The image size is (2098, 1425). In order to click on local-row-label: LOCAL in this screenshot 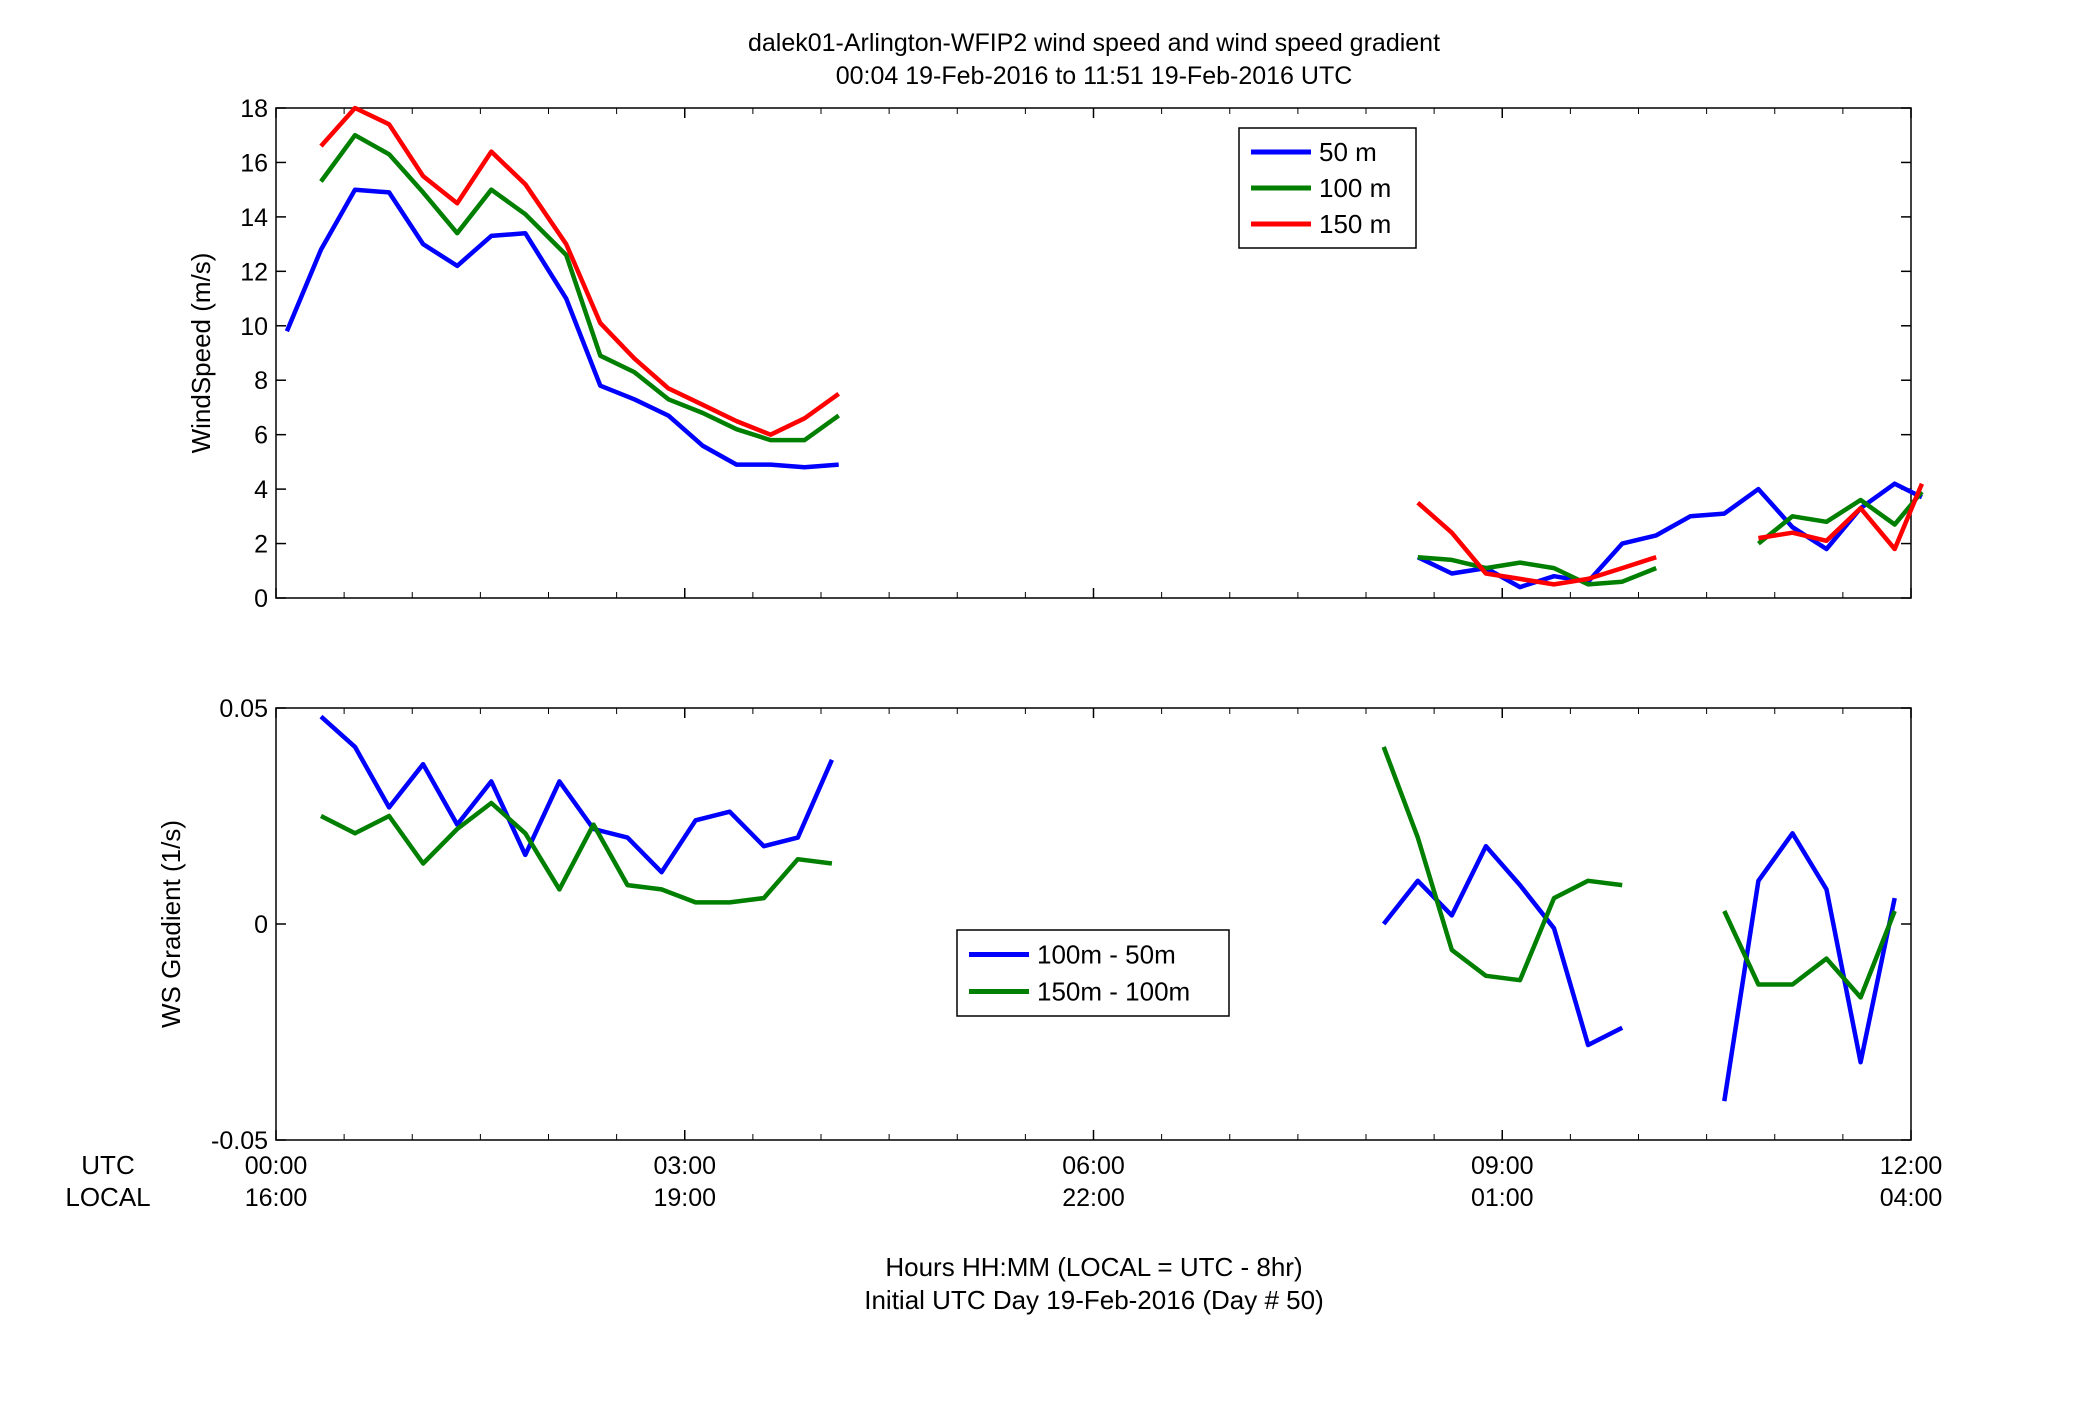, I will do `click(107, 1197)`.